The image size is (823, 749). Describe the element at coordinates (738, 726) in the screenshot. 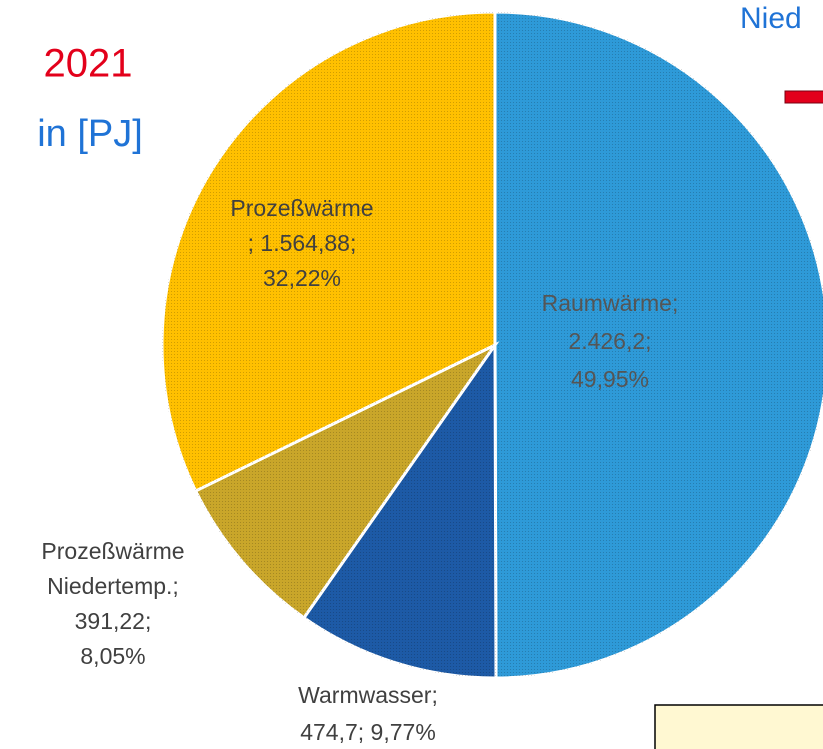

I see `note-box` at that location.